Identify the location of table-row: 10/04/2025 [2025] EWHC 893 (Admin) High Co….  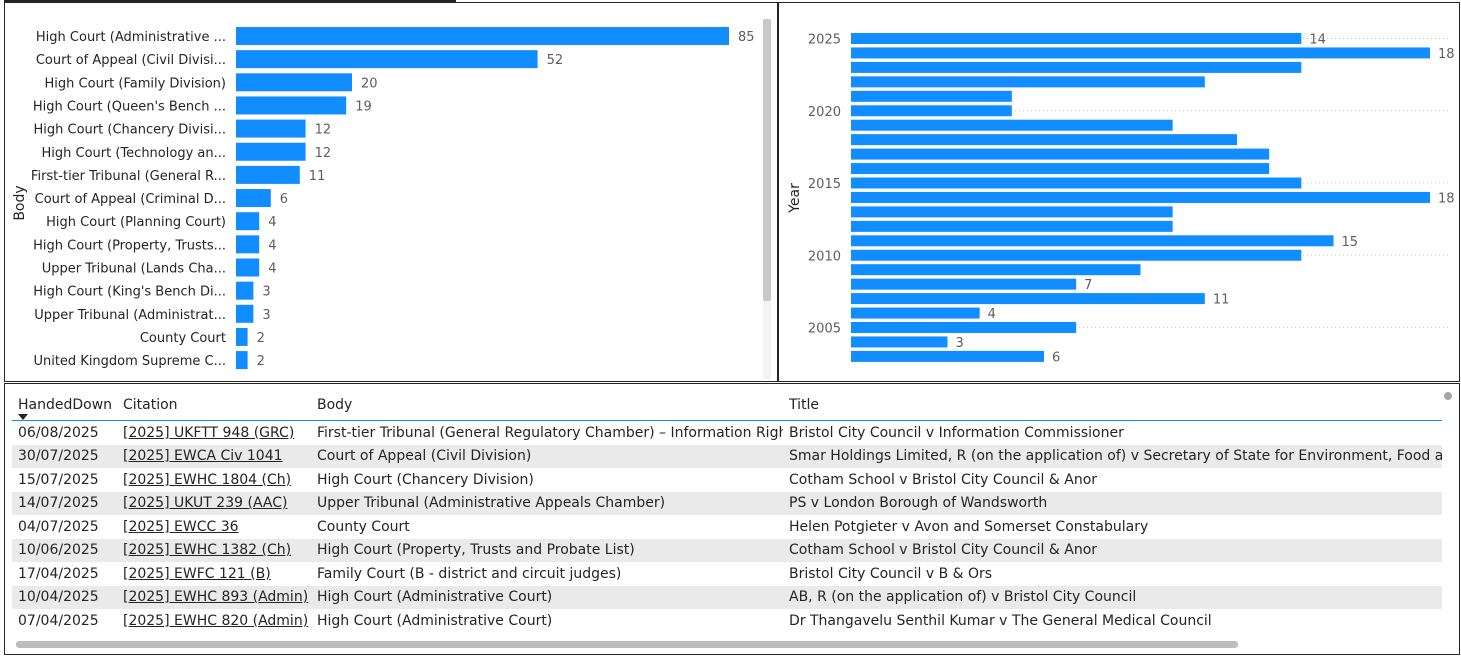
(727, 597).